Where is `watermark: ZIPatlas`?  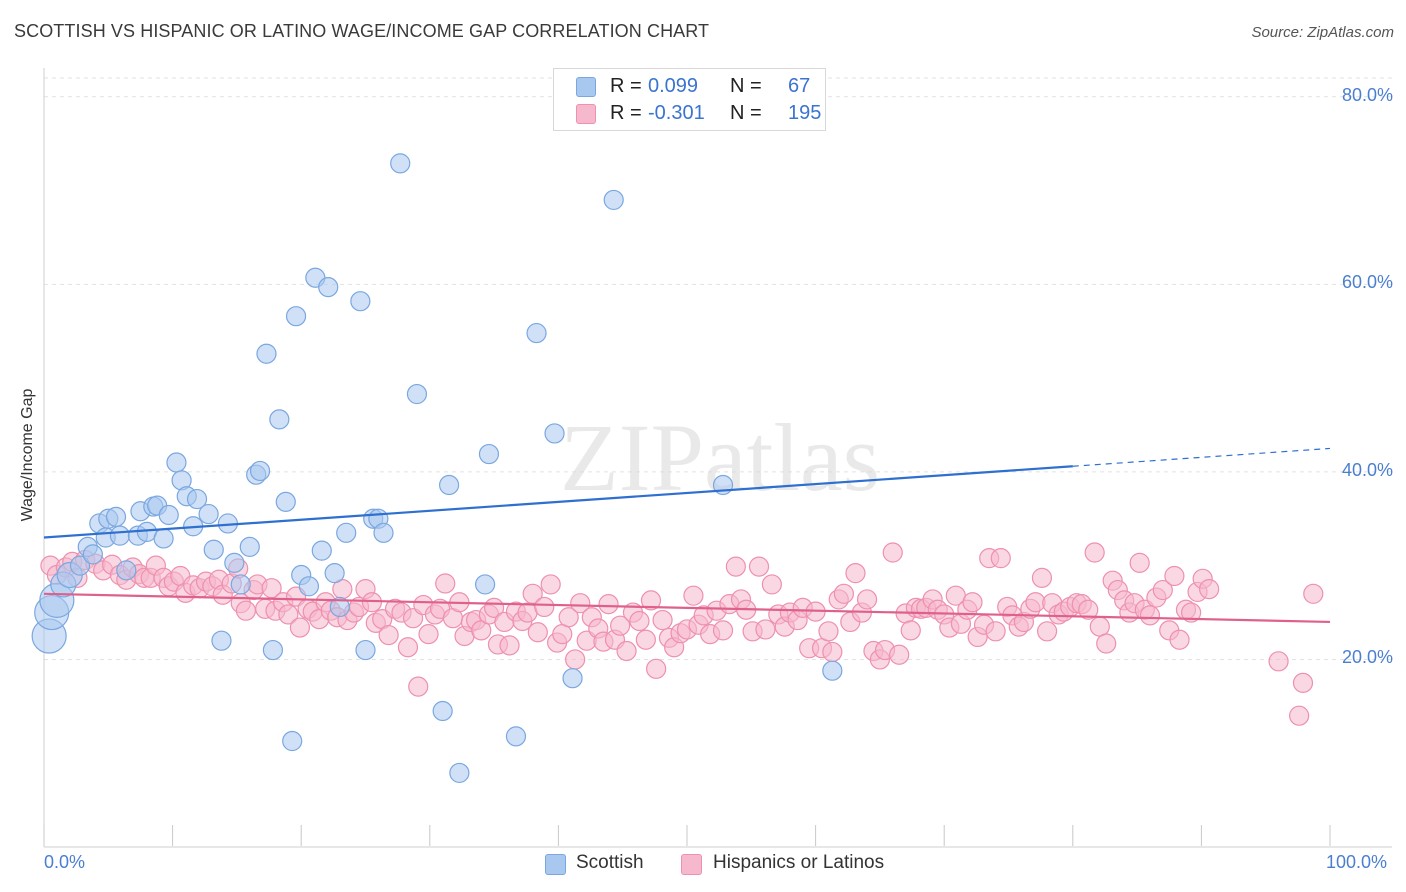
watermark: ZIPatlas is located at coordinates (720, 457).